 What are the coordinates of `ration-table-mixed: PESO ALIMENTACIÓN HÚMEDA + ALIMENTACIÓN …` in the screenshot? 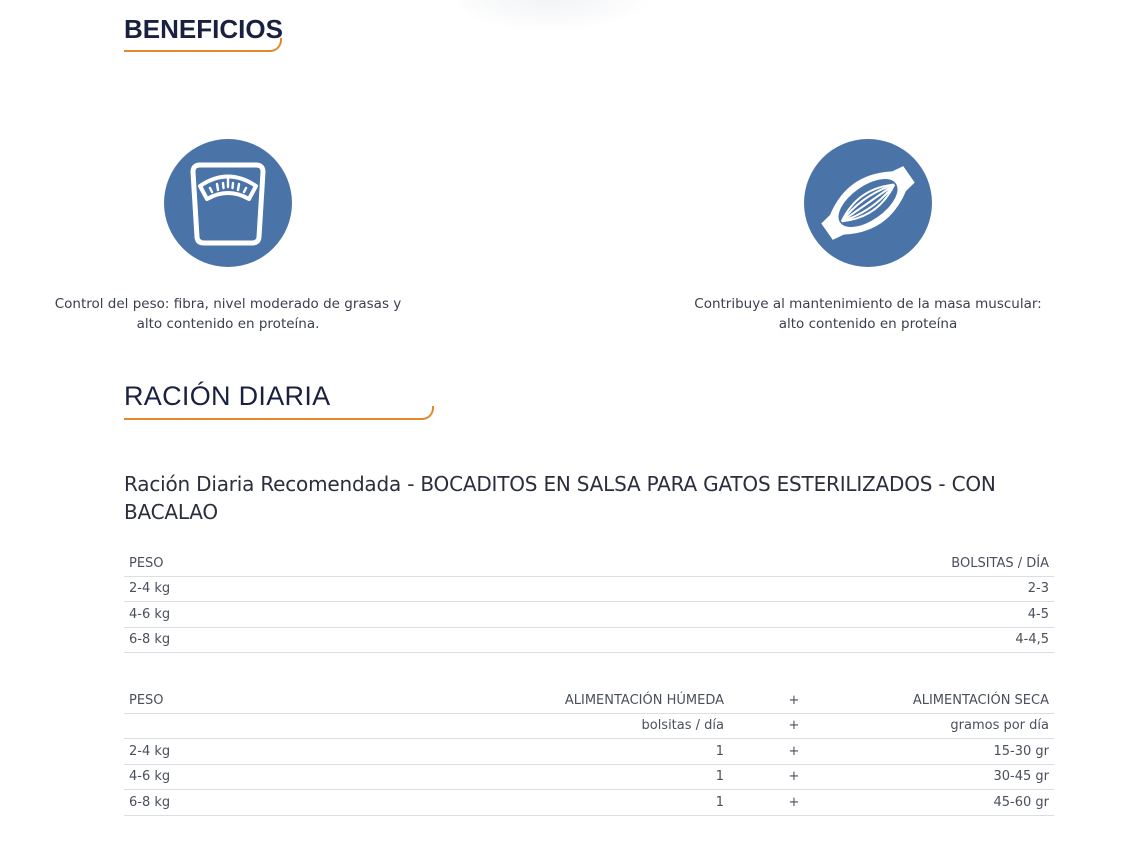 It's located at (589, 752).